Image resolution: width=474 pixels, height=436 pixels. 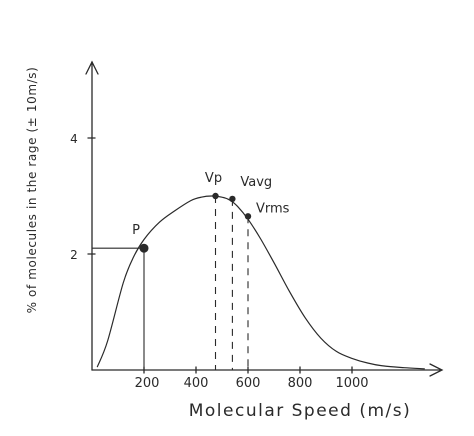 What do you see at coordinates (300, 411) in the screenshot?
I see `x-axis-label: Molecular Speed (m/s)` at bounding box center [300, 411].